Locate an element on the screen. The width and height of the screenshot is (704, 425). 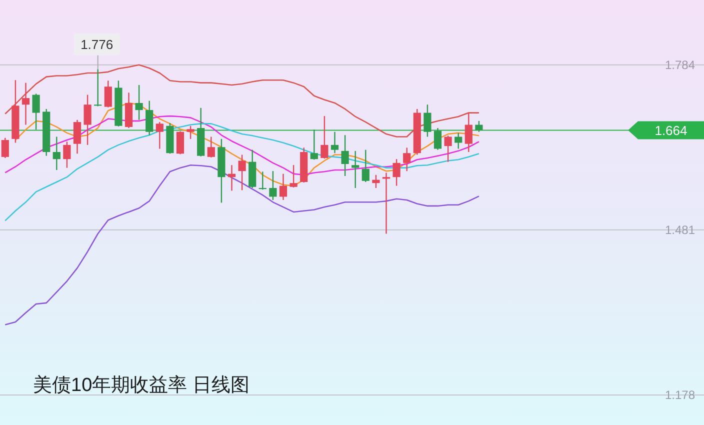
text: 美债10年期收益率 日线图 is located at coordinates (141, 385).